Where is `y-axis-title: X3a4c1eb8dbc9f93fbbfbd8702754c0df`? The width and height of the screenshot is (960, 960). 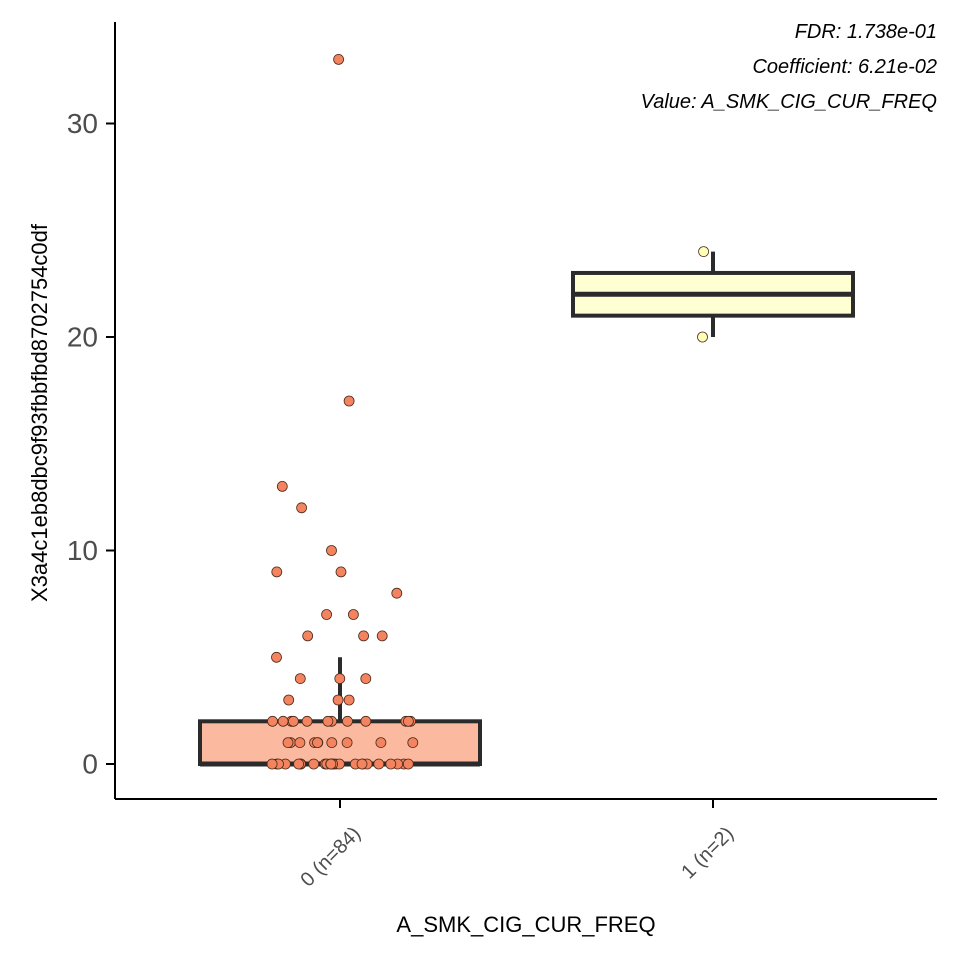 y-axis-title: X3a4c1eb8dbc9f93fbbfbd8702754c0df is located at coordinates (39, 412).